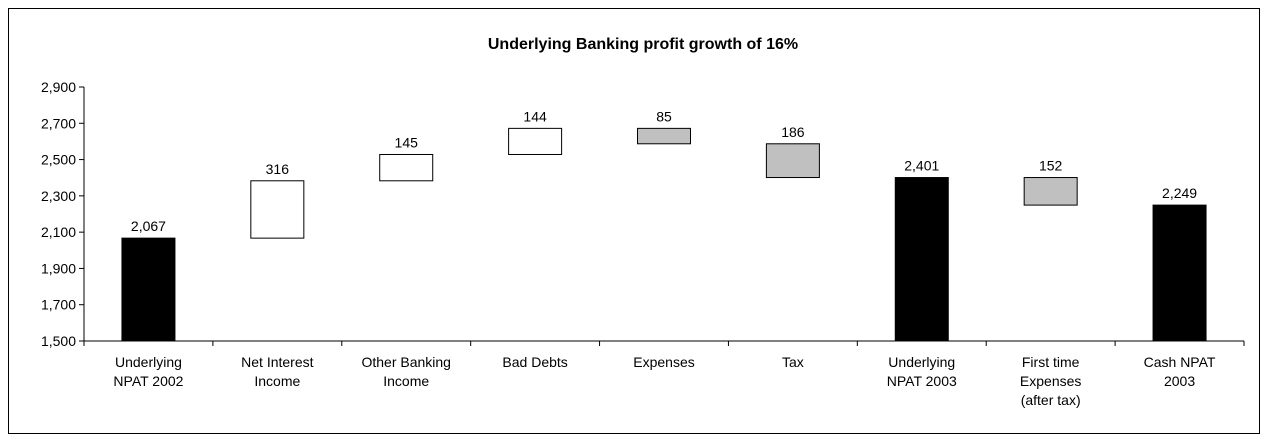 The height and width of the screenshot is (443, 1270). Describe the element at coordinates (58, 341) in the screenshot. I see `y-tick-label: 1,500` at that location.